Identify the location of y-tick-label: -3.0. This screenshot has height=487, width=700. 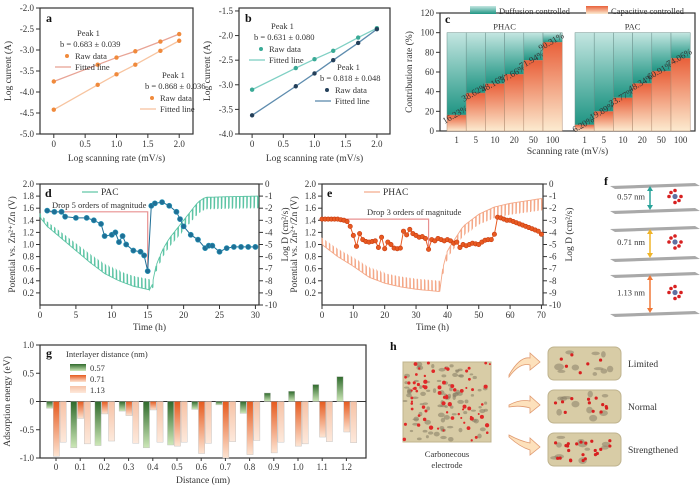
(27, 50).